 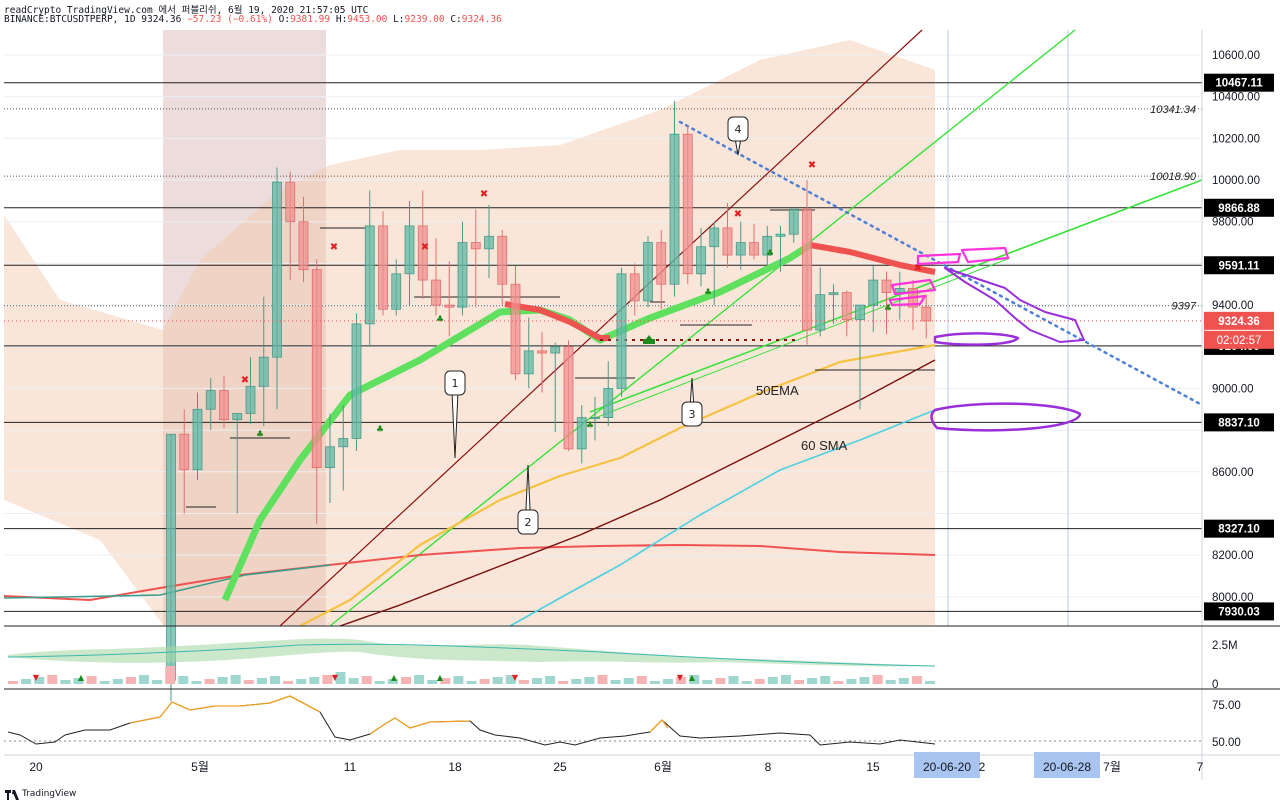 I want to click on volume-pane: ▼ ▲ ▼ ▲ ▲ ▼ ▼ ▲ 2.5M 0, so click(x=622, y=664).